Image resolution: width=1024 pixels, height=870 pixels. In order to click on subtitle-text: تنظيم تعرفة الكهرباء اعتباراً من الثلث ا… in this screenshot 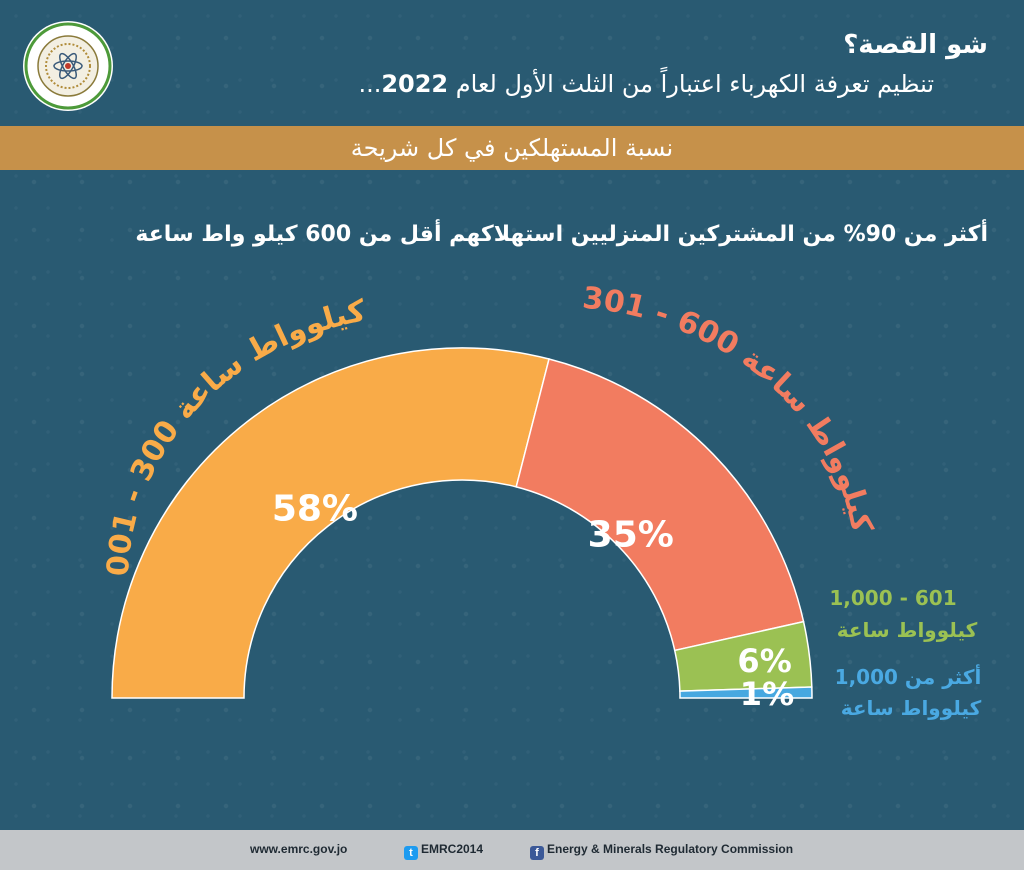, I will do `click(694, 84)`.